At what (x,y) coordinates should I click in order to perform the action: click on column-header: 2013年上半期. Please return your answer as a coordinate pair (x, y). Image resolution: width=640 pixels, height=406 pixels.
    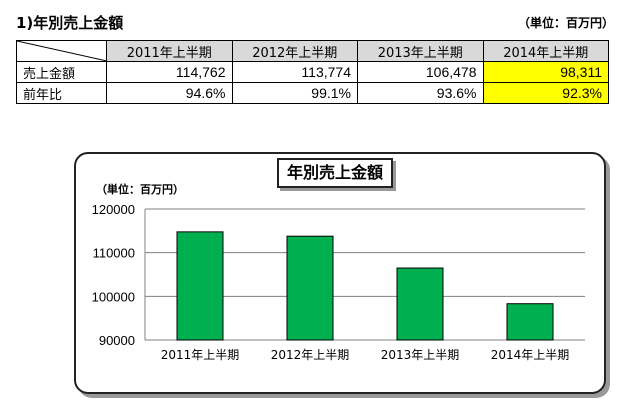
    Looking at the image, I should click on (420, 51).